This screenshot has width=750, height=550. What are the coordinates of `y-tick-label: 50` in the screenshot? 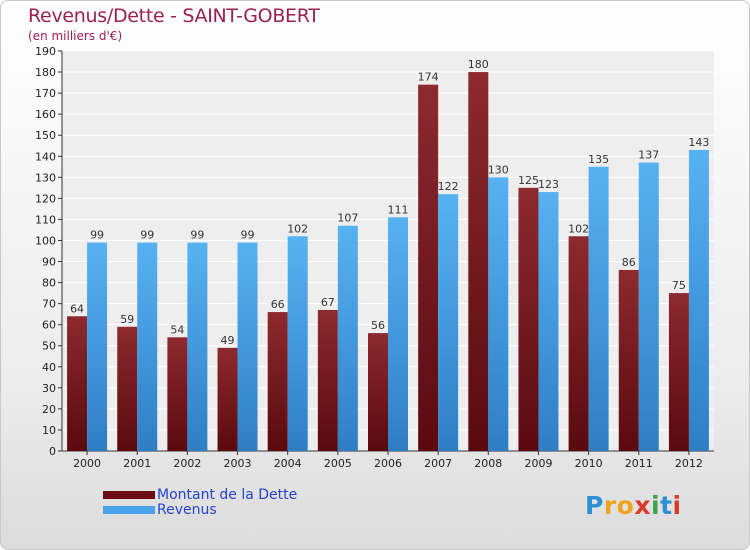 It's located at (49, 346).